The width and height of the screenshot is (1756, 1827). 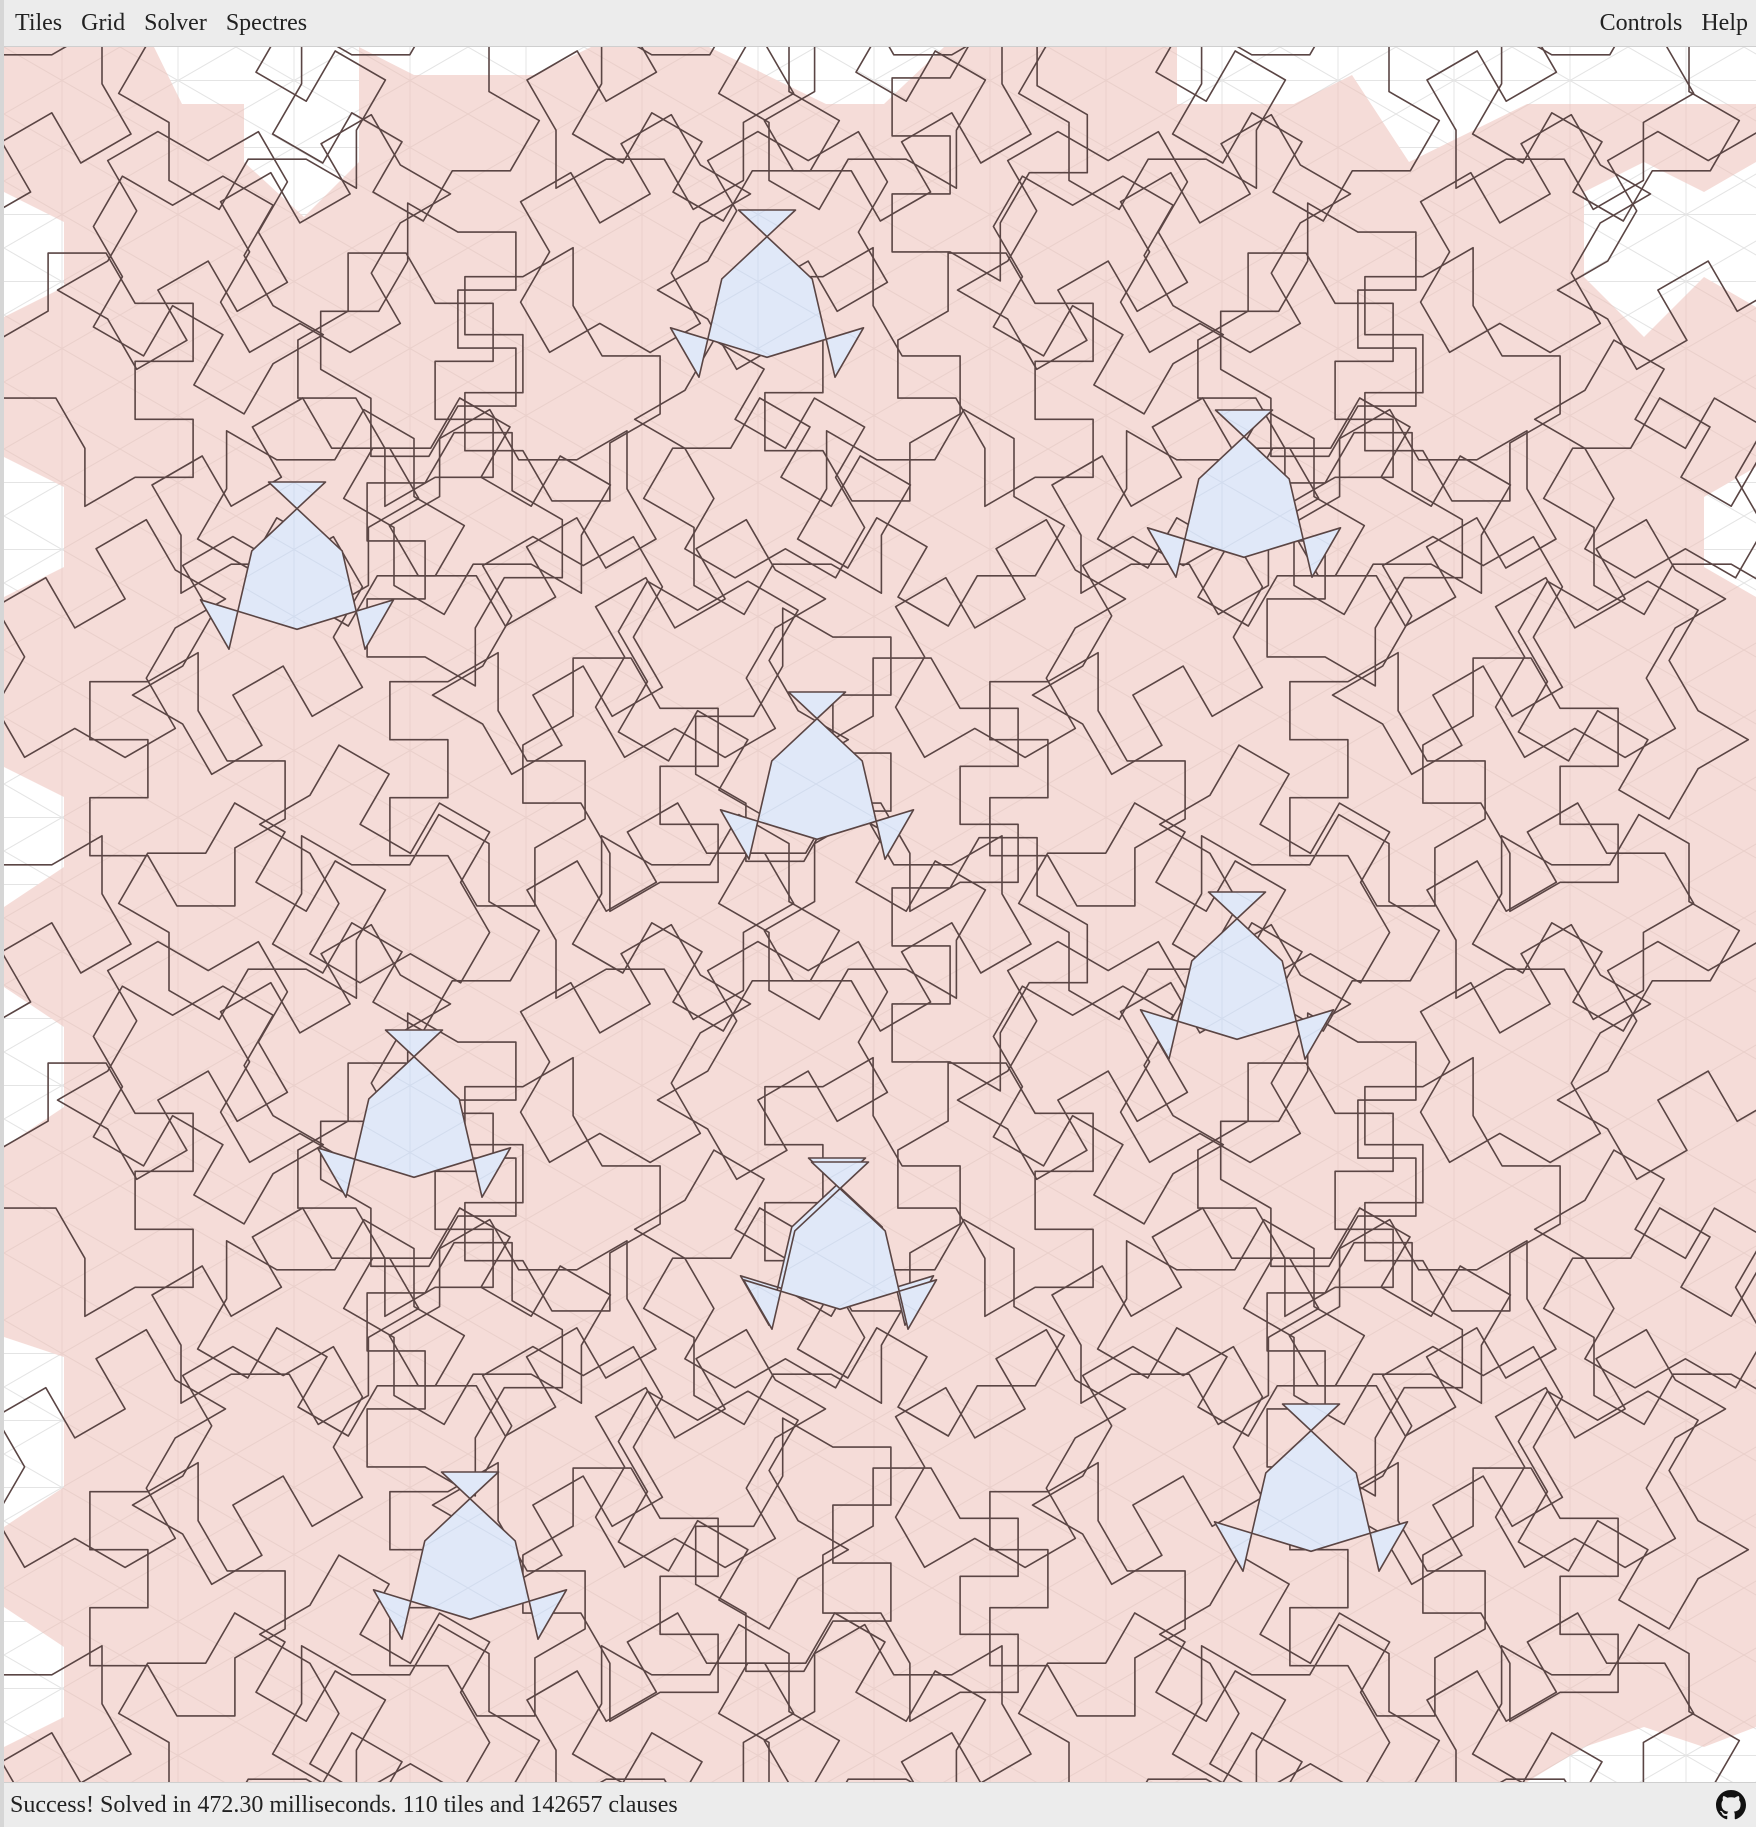 I want to click on menu-grid: Grid, so click(x=103, y=22).